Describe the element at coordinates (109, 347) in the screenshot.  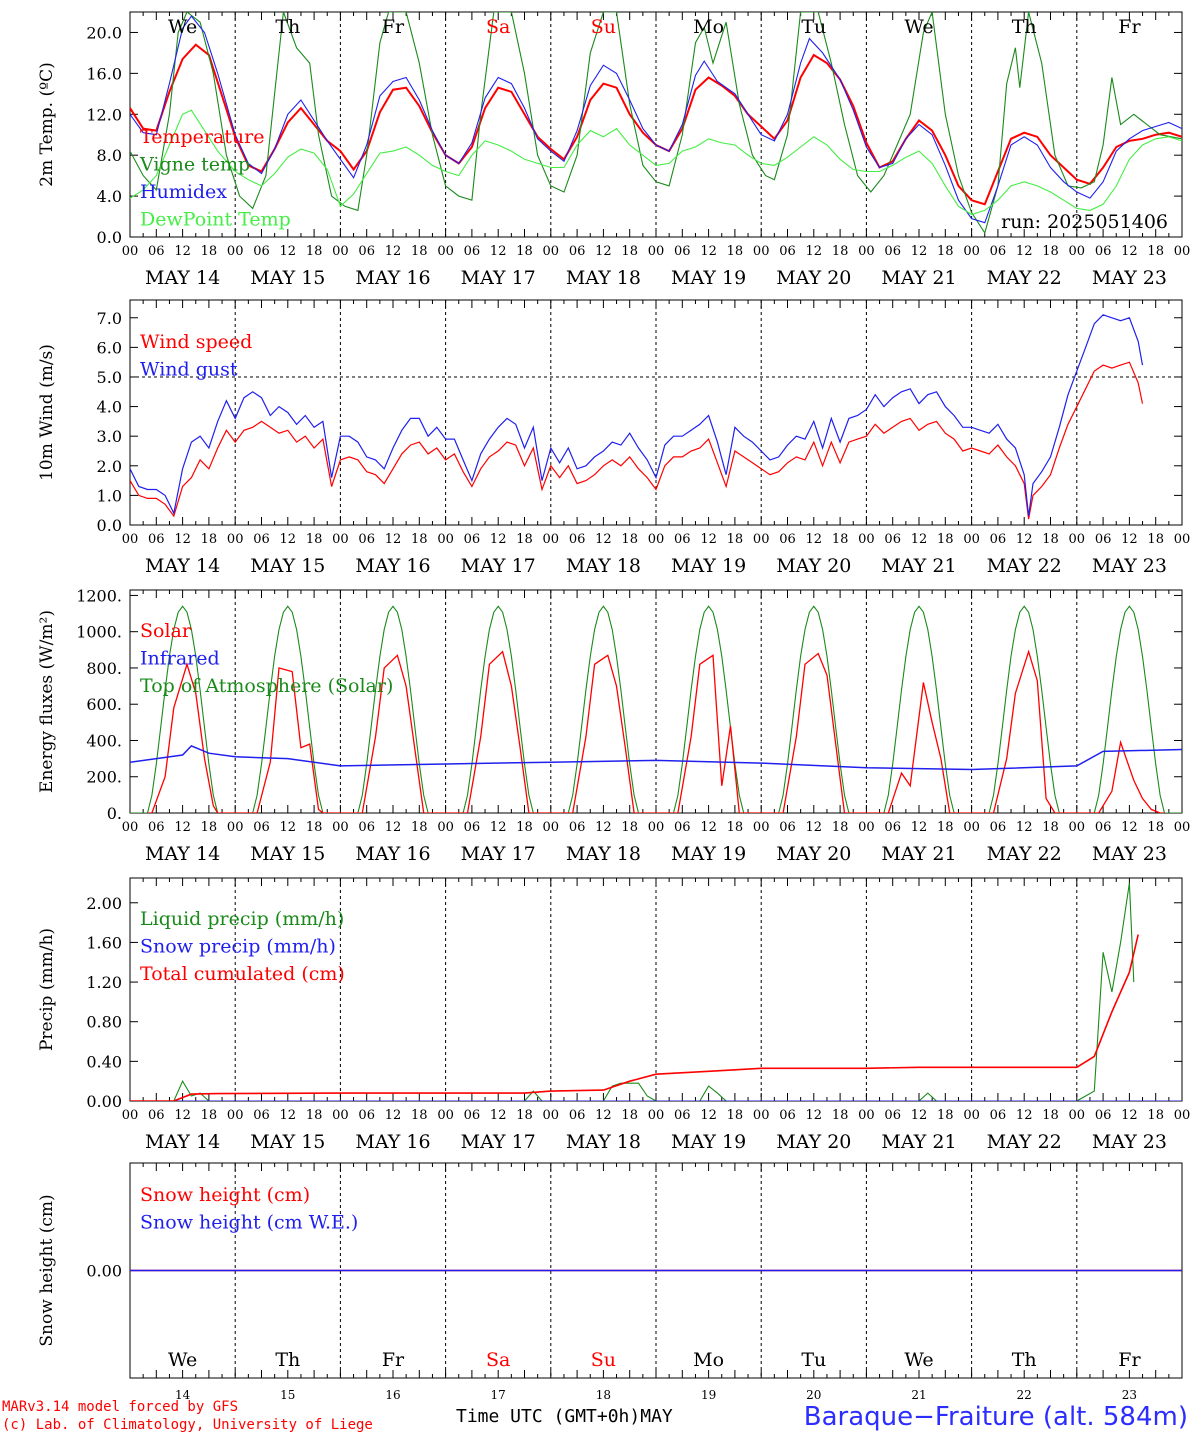
I see `y-tick-label: 6.0` at that location.